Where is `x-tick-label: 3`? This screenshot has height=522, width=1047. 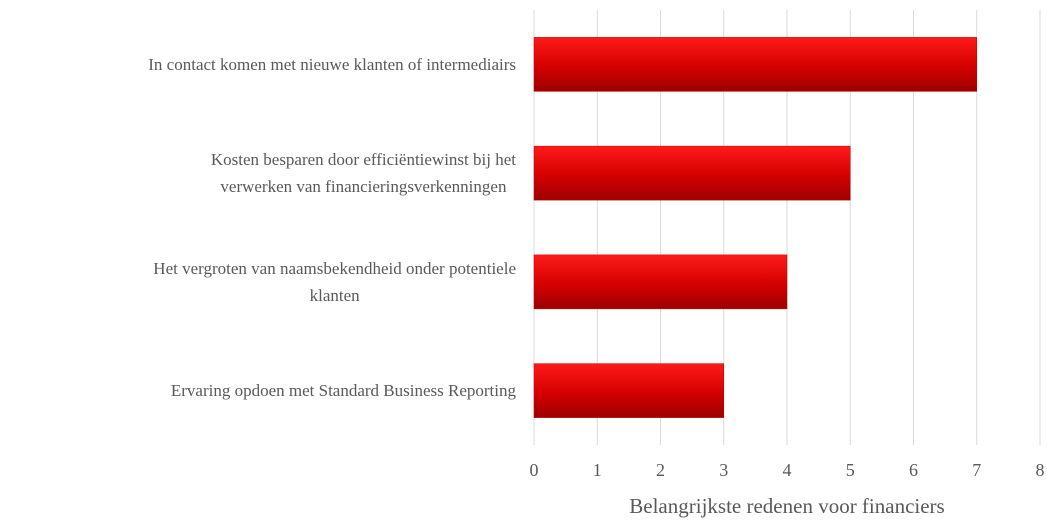 x-tick-label: 3 is located at coordinates (723, 470).